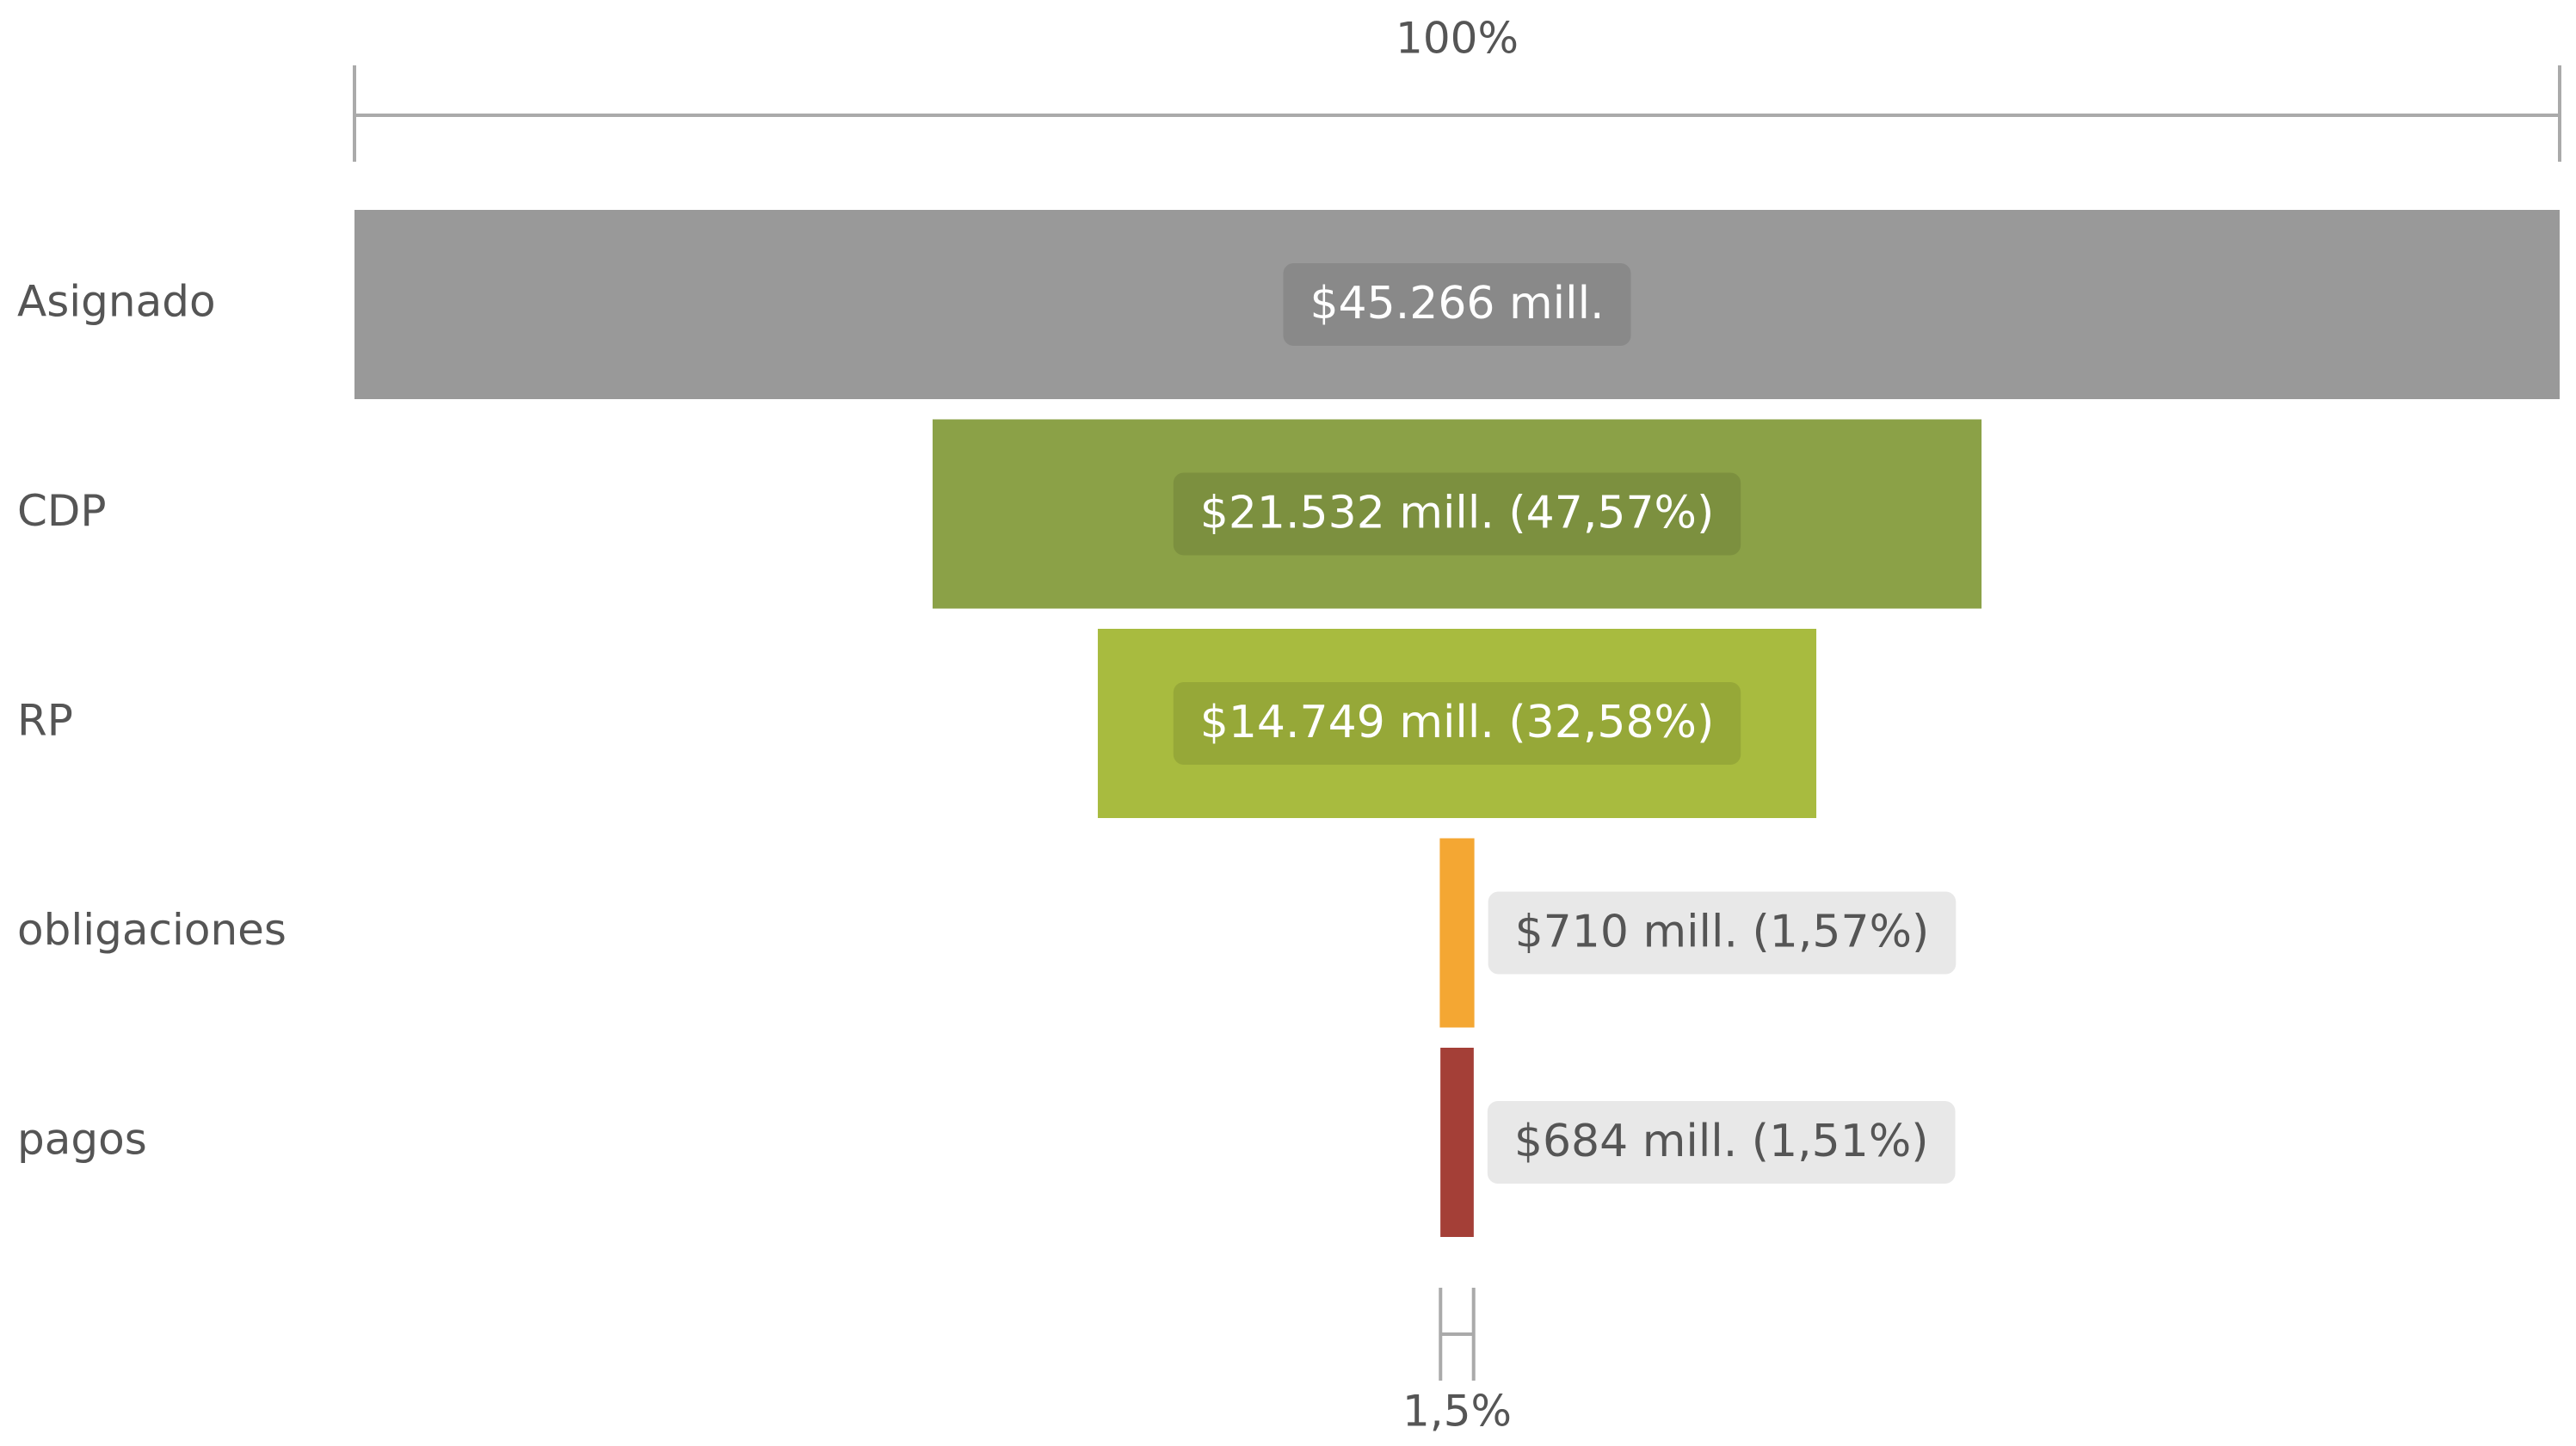 This screenshot has height=1446, width=2576. I want to click on value-label: $45.266 mill., so click(1457, 303).